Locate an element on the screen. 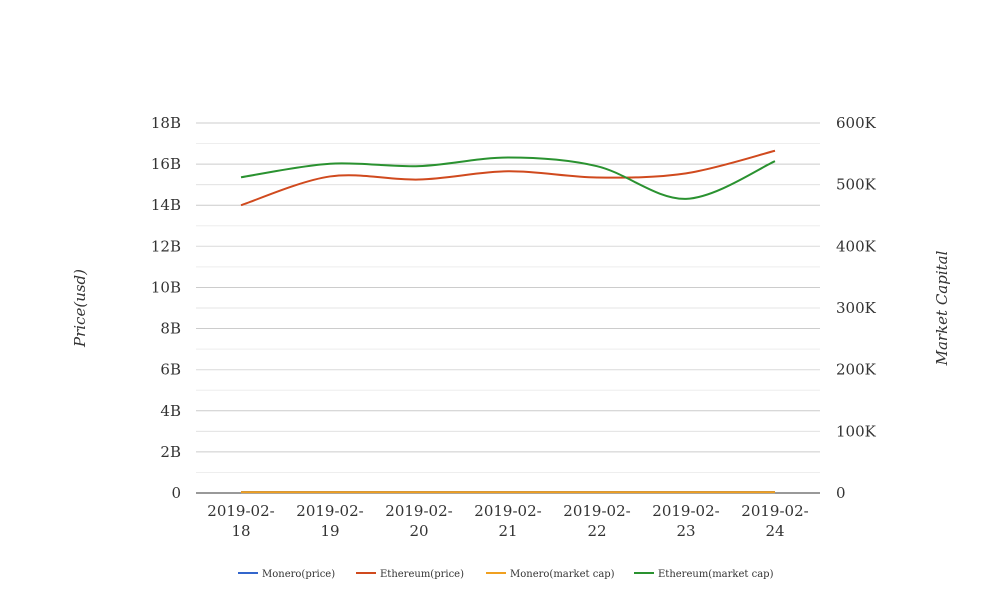 The height and width of the screenshot is (616, 1008). right-tick-label: 200K is located at coordinates (856, 370).